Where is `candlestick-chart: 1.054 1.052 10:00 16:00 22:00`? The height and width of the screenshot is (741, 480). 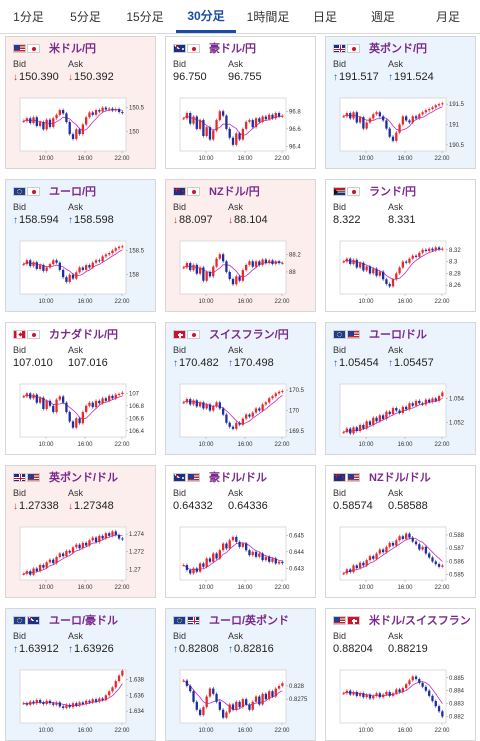 candlestick-chart: 1.054 1.052 10:00 16:00 22:00 is located at coordinates (401, 414).